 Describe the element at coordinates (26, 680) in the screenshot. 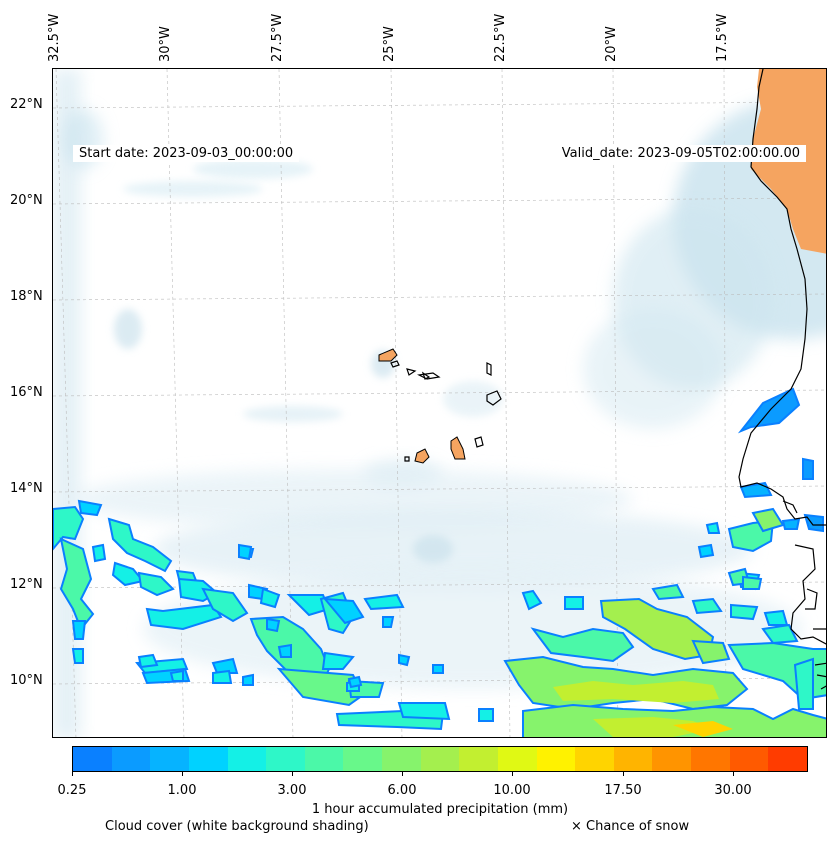

I see `latitude-label: 10°N` at that location.